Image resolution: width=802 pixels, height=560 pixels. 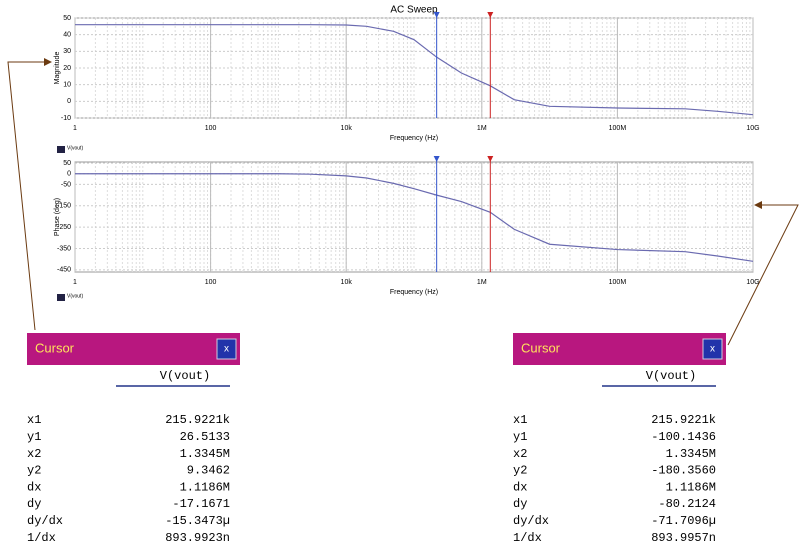 I want to click on row-value: 893.9957n, so click(x=683, y=538).